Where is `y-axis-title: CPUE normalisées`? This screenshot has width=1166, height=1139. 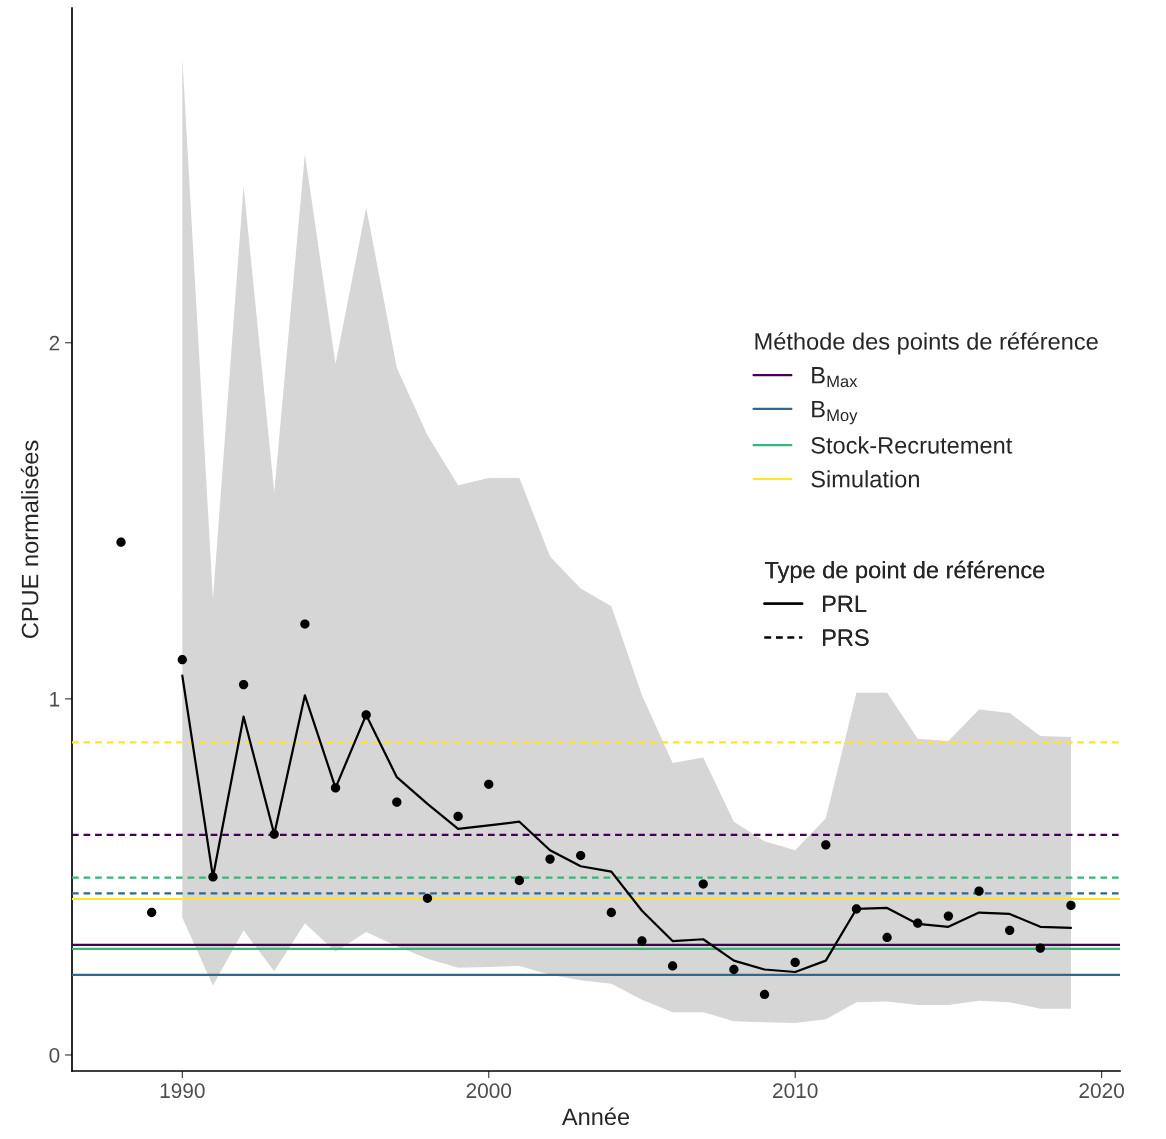
y-axis-title: CPUE normalisées is located at coordinates (29, 539).